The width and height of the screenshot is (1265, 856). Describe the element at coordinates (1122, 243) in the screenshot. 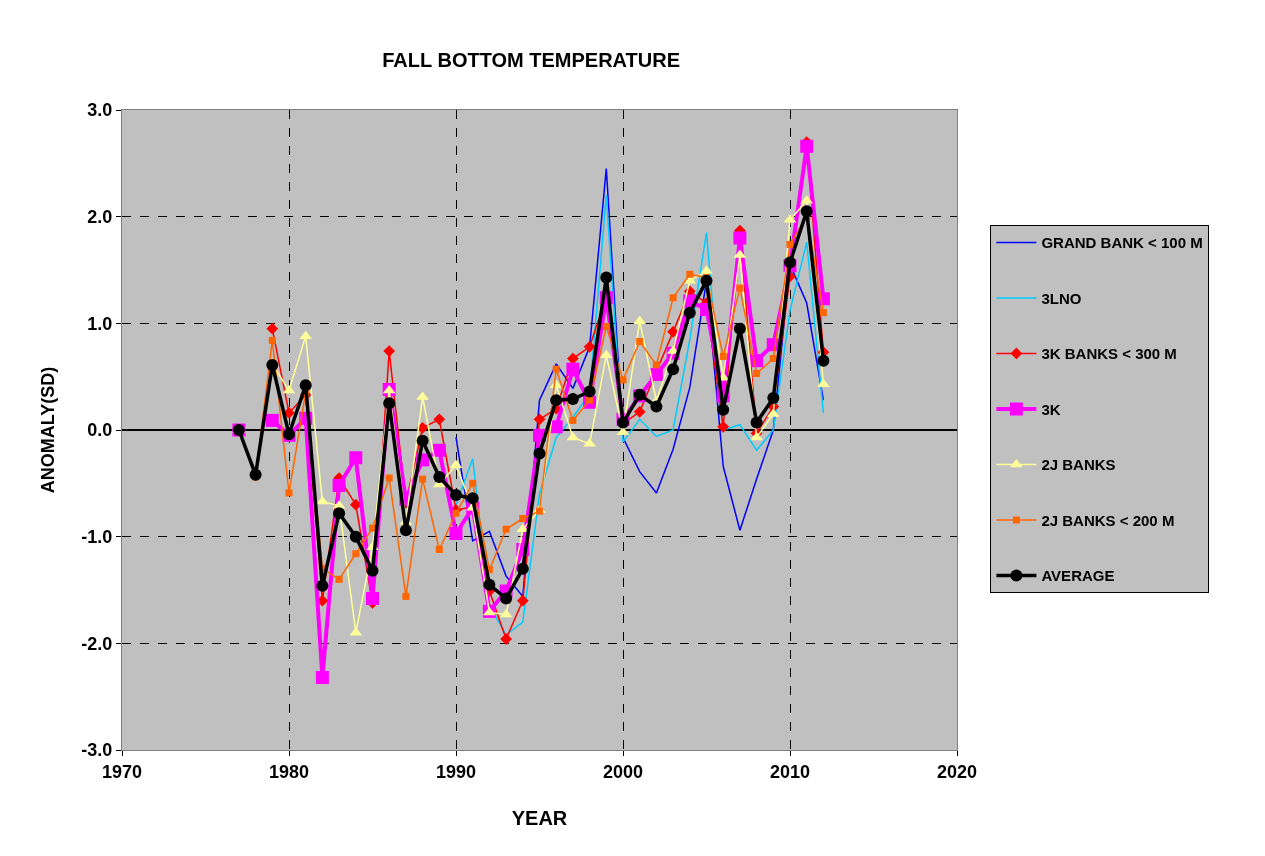

I see `legend-label: GRAND BANK < 100 M` at that location.